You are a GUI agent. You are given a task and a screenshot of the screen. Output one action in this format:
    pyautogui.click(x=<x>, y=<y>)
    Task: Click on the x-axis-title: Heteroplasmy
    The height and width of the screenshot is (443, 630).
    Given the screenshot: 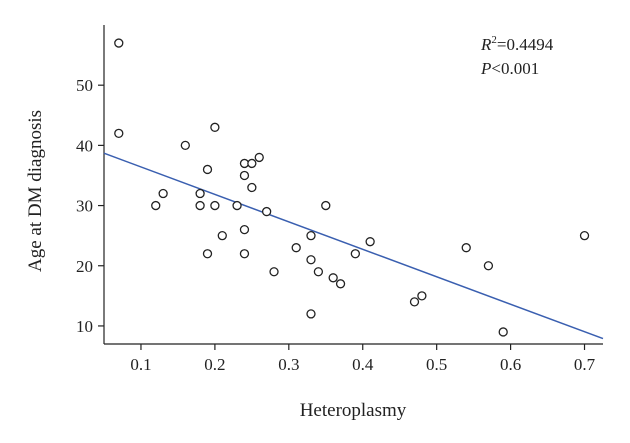 What is the action you would take?
    pyautogui.click(x=353, y=410)
    